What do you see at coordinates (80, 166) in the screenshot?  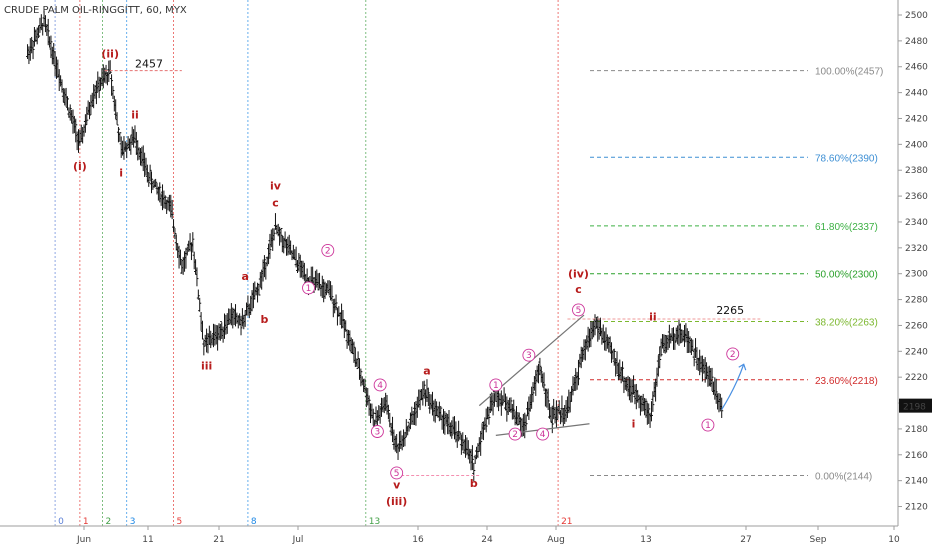 I see `wave-label: (i)` at bounding box center [80, 166].